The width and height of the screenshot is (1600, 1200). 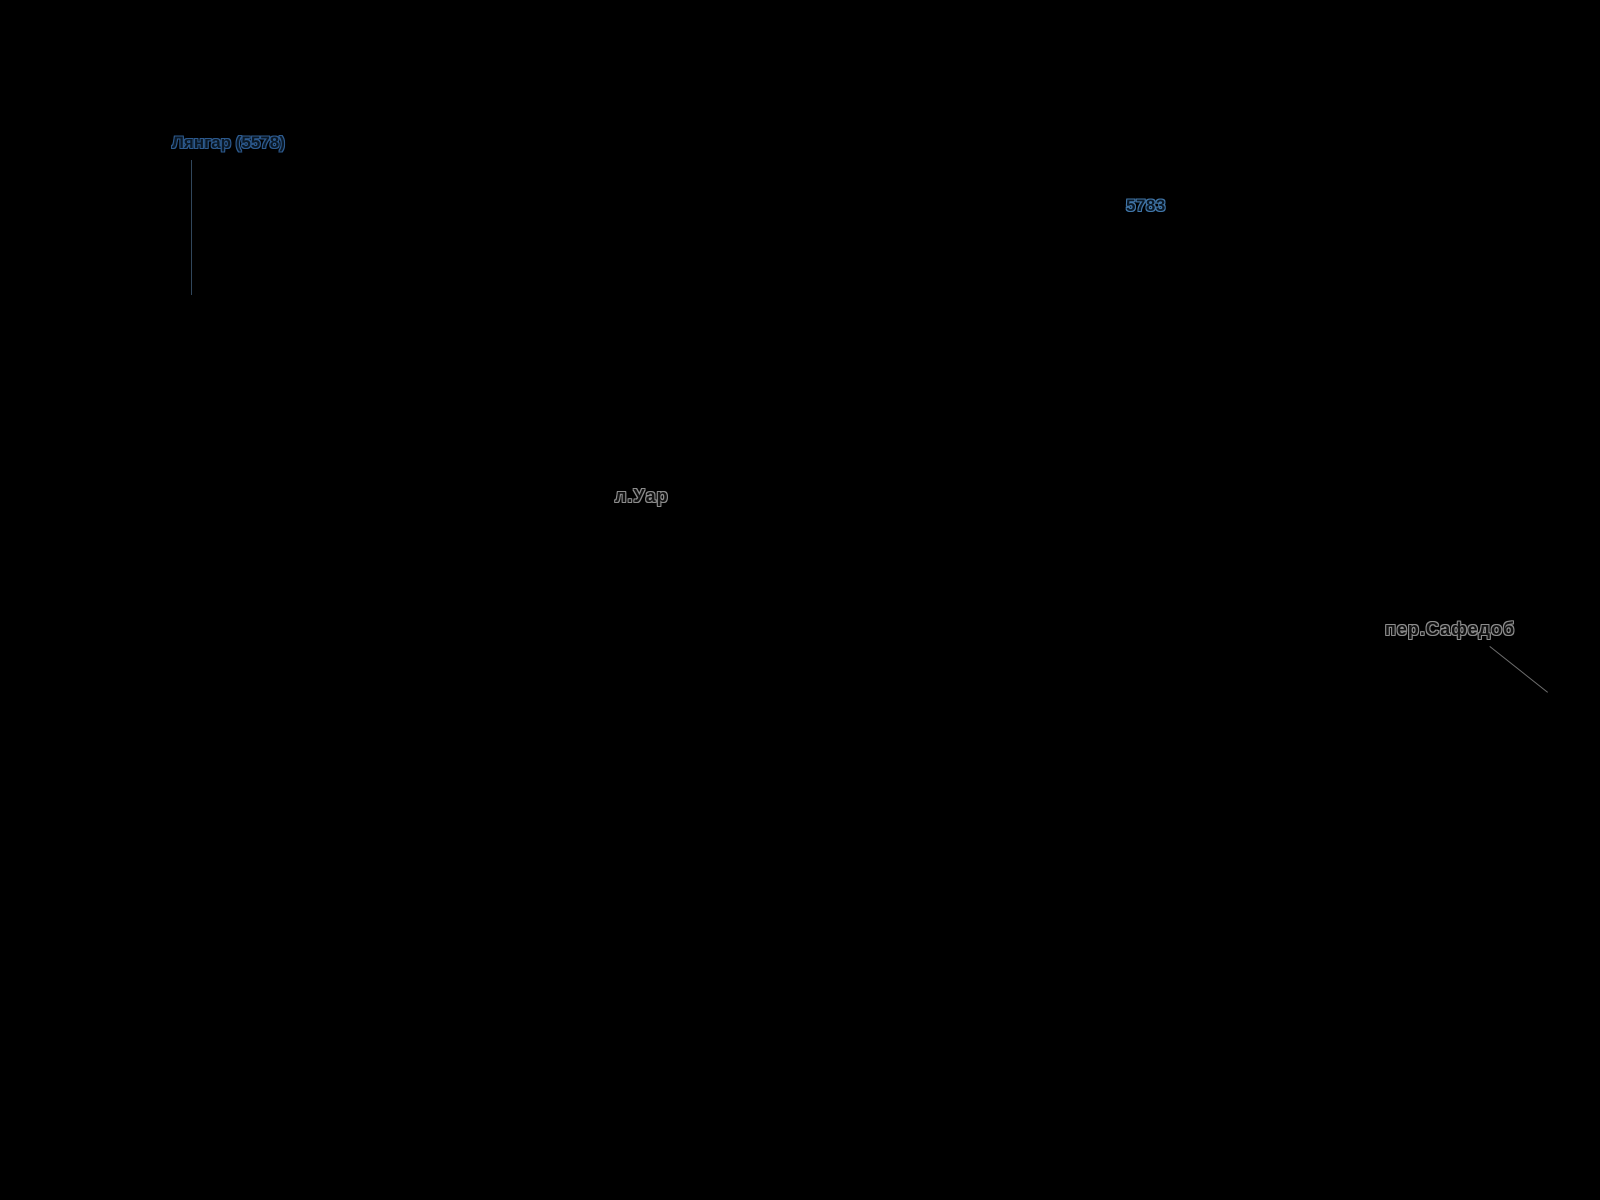 I want to click on leader-line-langar, so click(x=191, y=227).